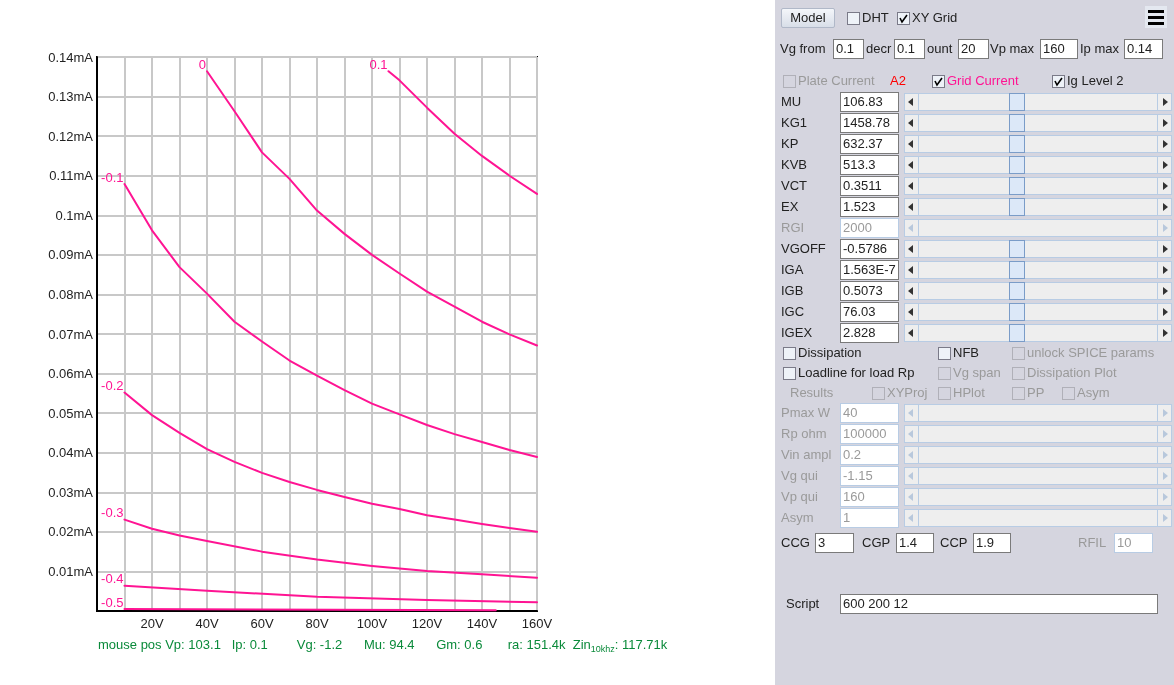 This screenshot has width=1174, height=685. What do you see at coordinates (71, 334) in the screenshot?
I see `y-tick-label: 0.07mA` at bounding box center [71, 334].